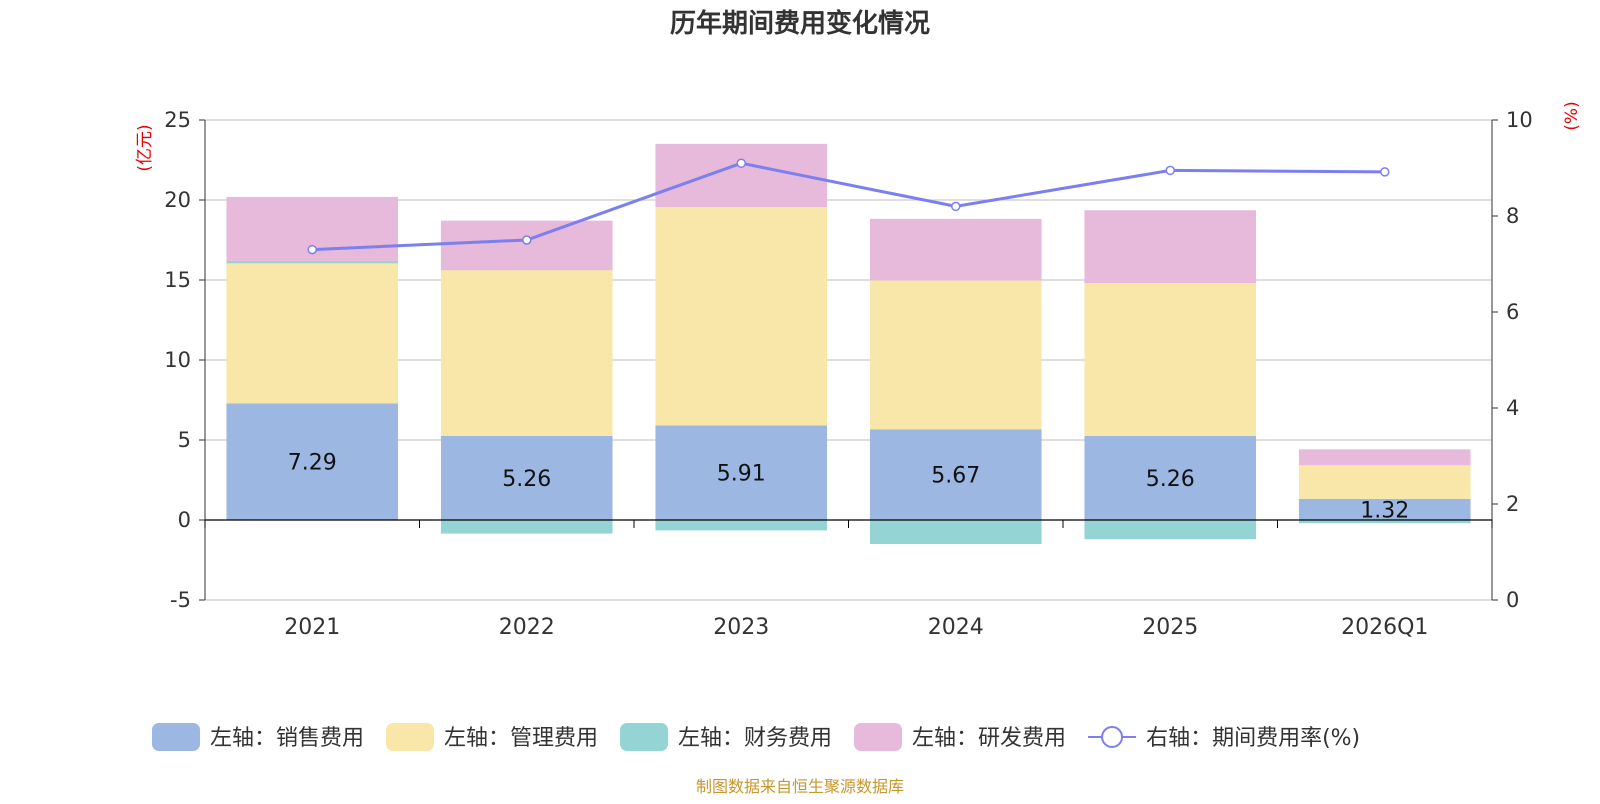  I want to click on line-series-path, so click(848, 206).